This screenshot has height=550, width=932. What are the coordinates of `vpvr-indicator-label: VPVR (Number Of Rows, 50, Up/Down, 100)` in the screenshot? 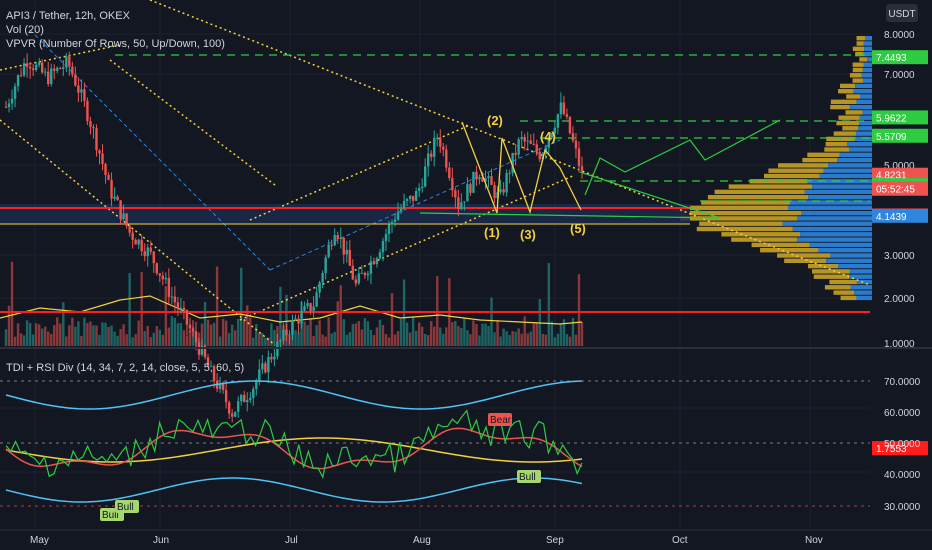 It's located at (115, 44).